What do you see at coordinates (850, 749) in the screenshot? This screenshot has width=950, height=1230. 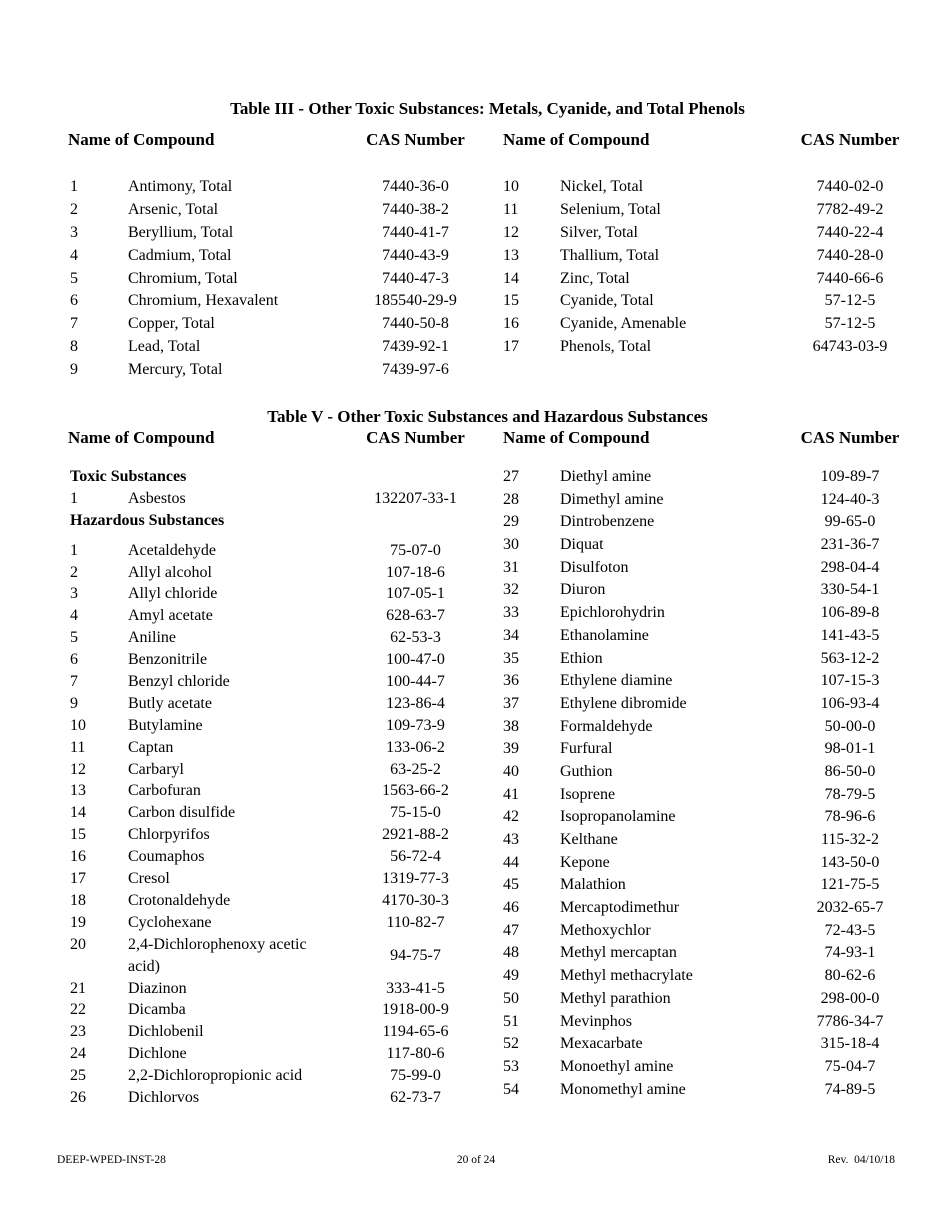 I see `cas-number: 98-01-1` at bounding box center [850, 749].